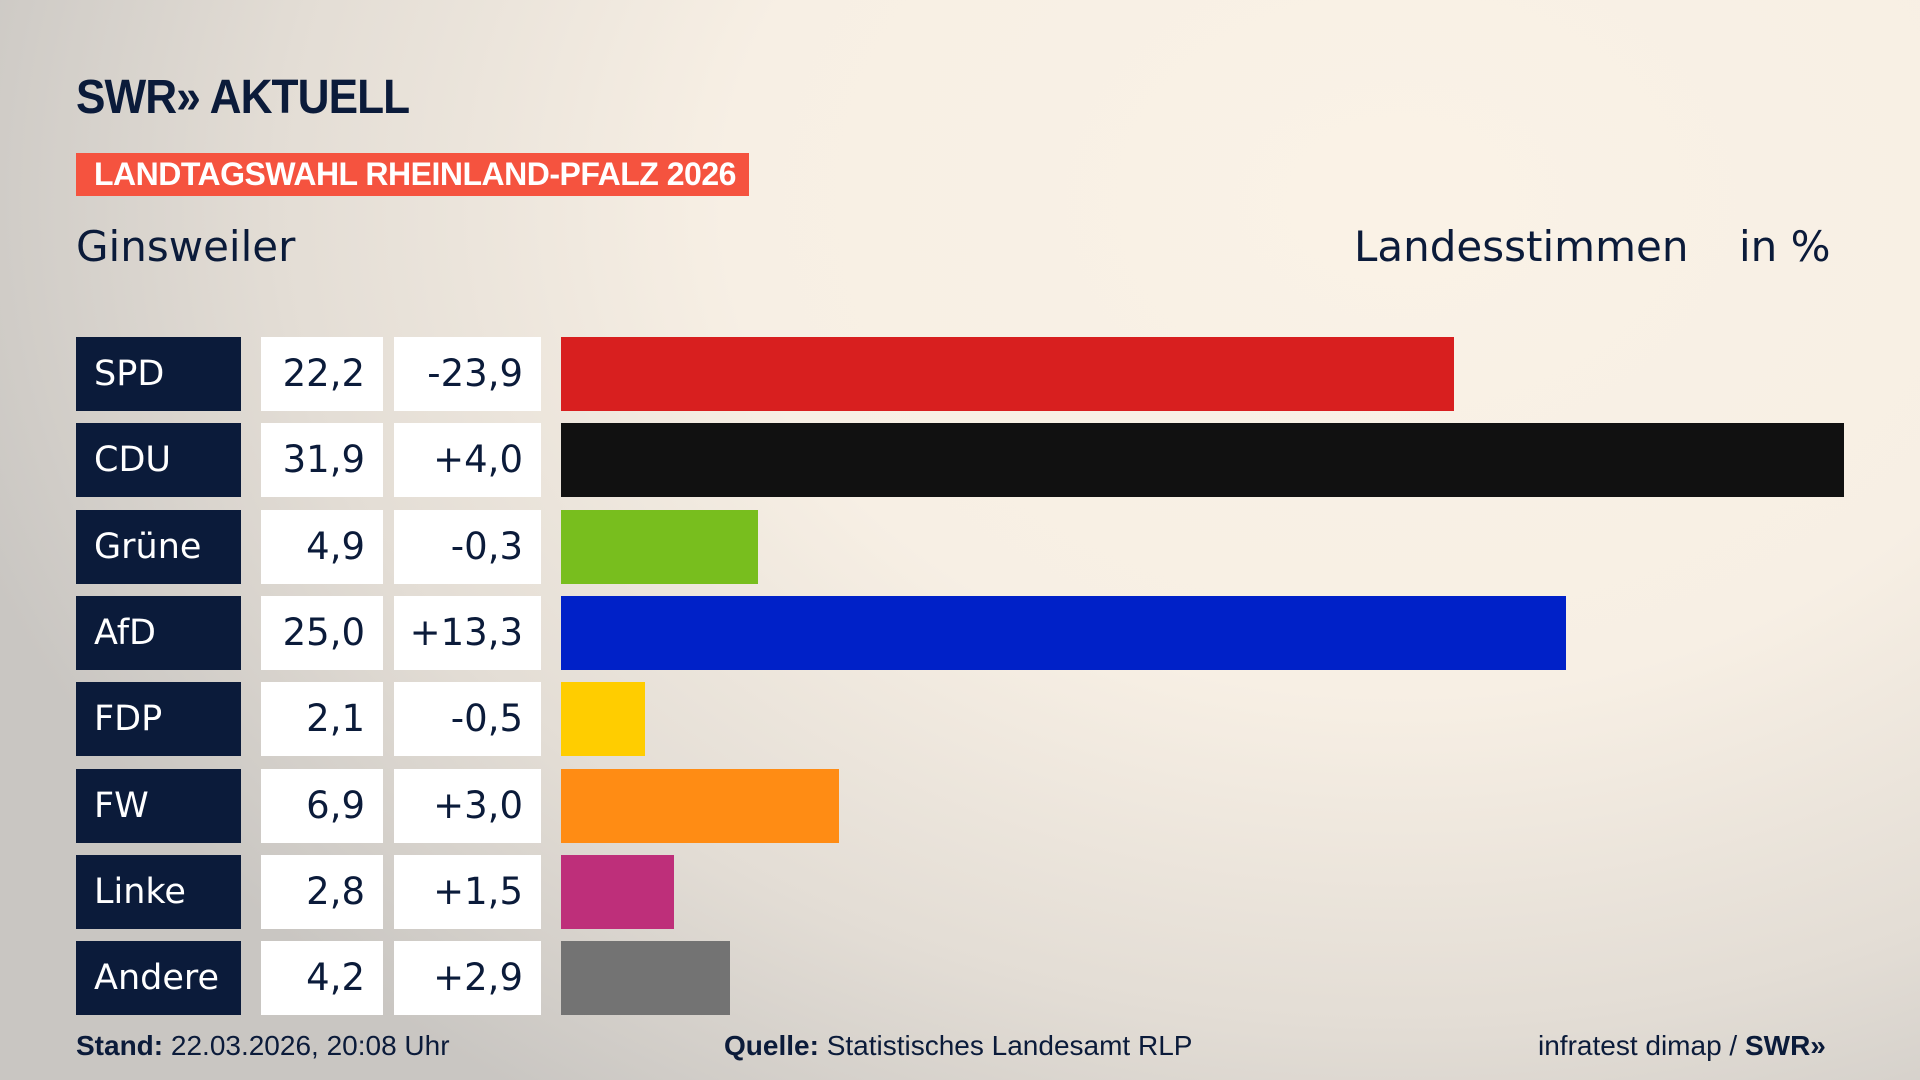  I want to click on party-value: 4,2, so click(322, 978).